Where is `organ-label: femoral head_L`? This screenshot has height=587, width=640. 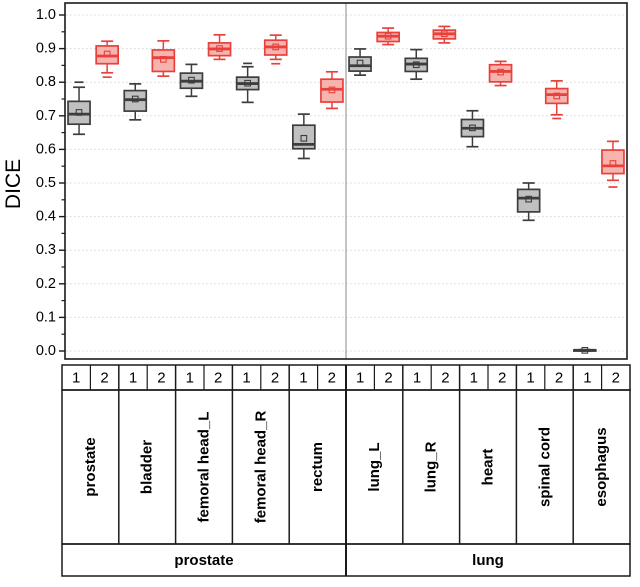 organ-label: femoral head_L is located at coordinates (204, 467).